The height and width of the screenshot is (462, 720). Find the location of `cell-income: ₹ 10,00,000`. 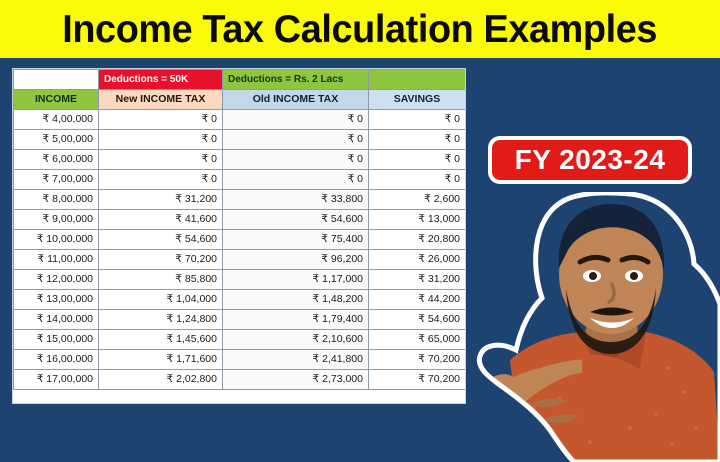

cell-income: ₹ 10,00,000 is located at coordinates (56, 239).